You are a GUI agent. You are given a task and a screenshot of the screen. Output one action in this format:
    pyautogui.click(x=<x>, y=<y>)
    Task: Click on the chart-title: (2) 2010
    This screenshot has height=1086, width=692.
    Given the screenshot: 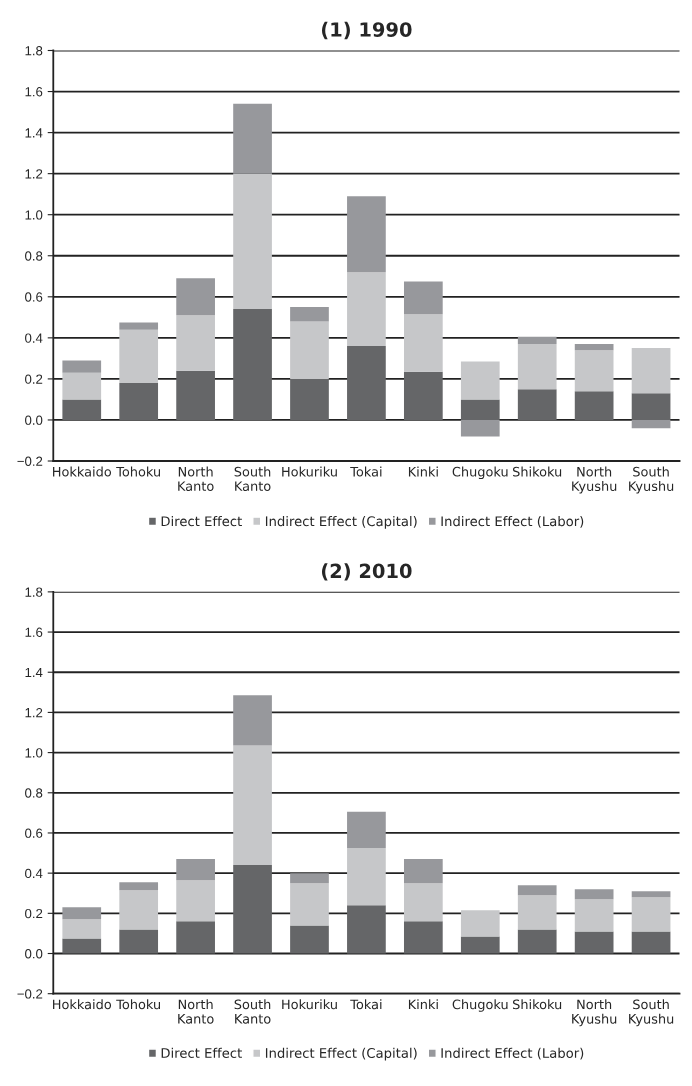 What is the action you would take?
    pyautogui.click(x=366, y=572)
    